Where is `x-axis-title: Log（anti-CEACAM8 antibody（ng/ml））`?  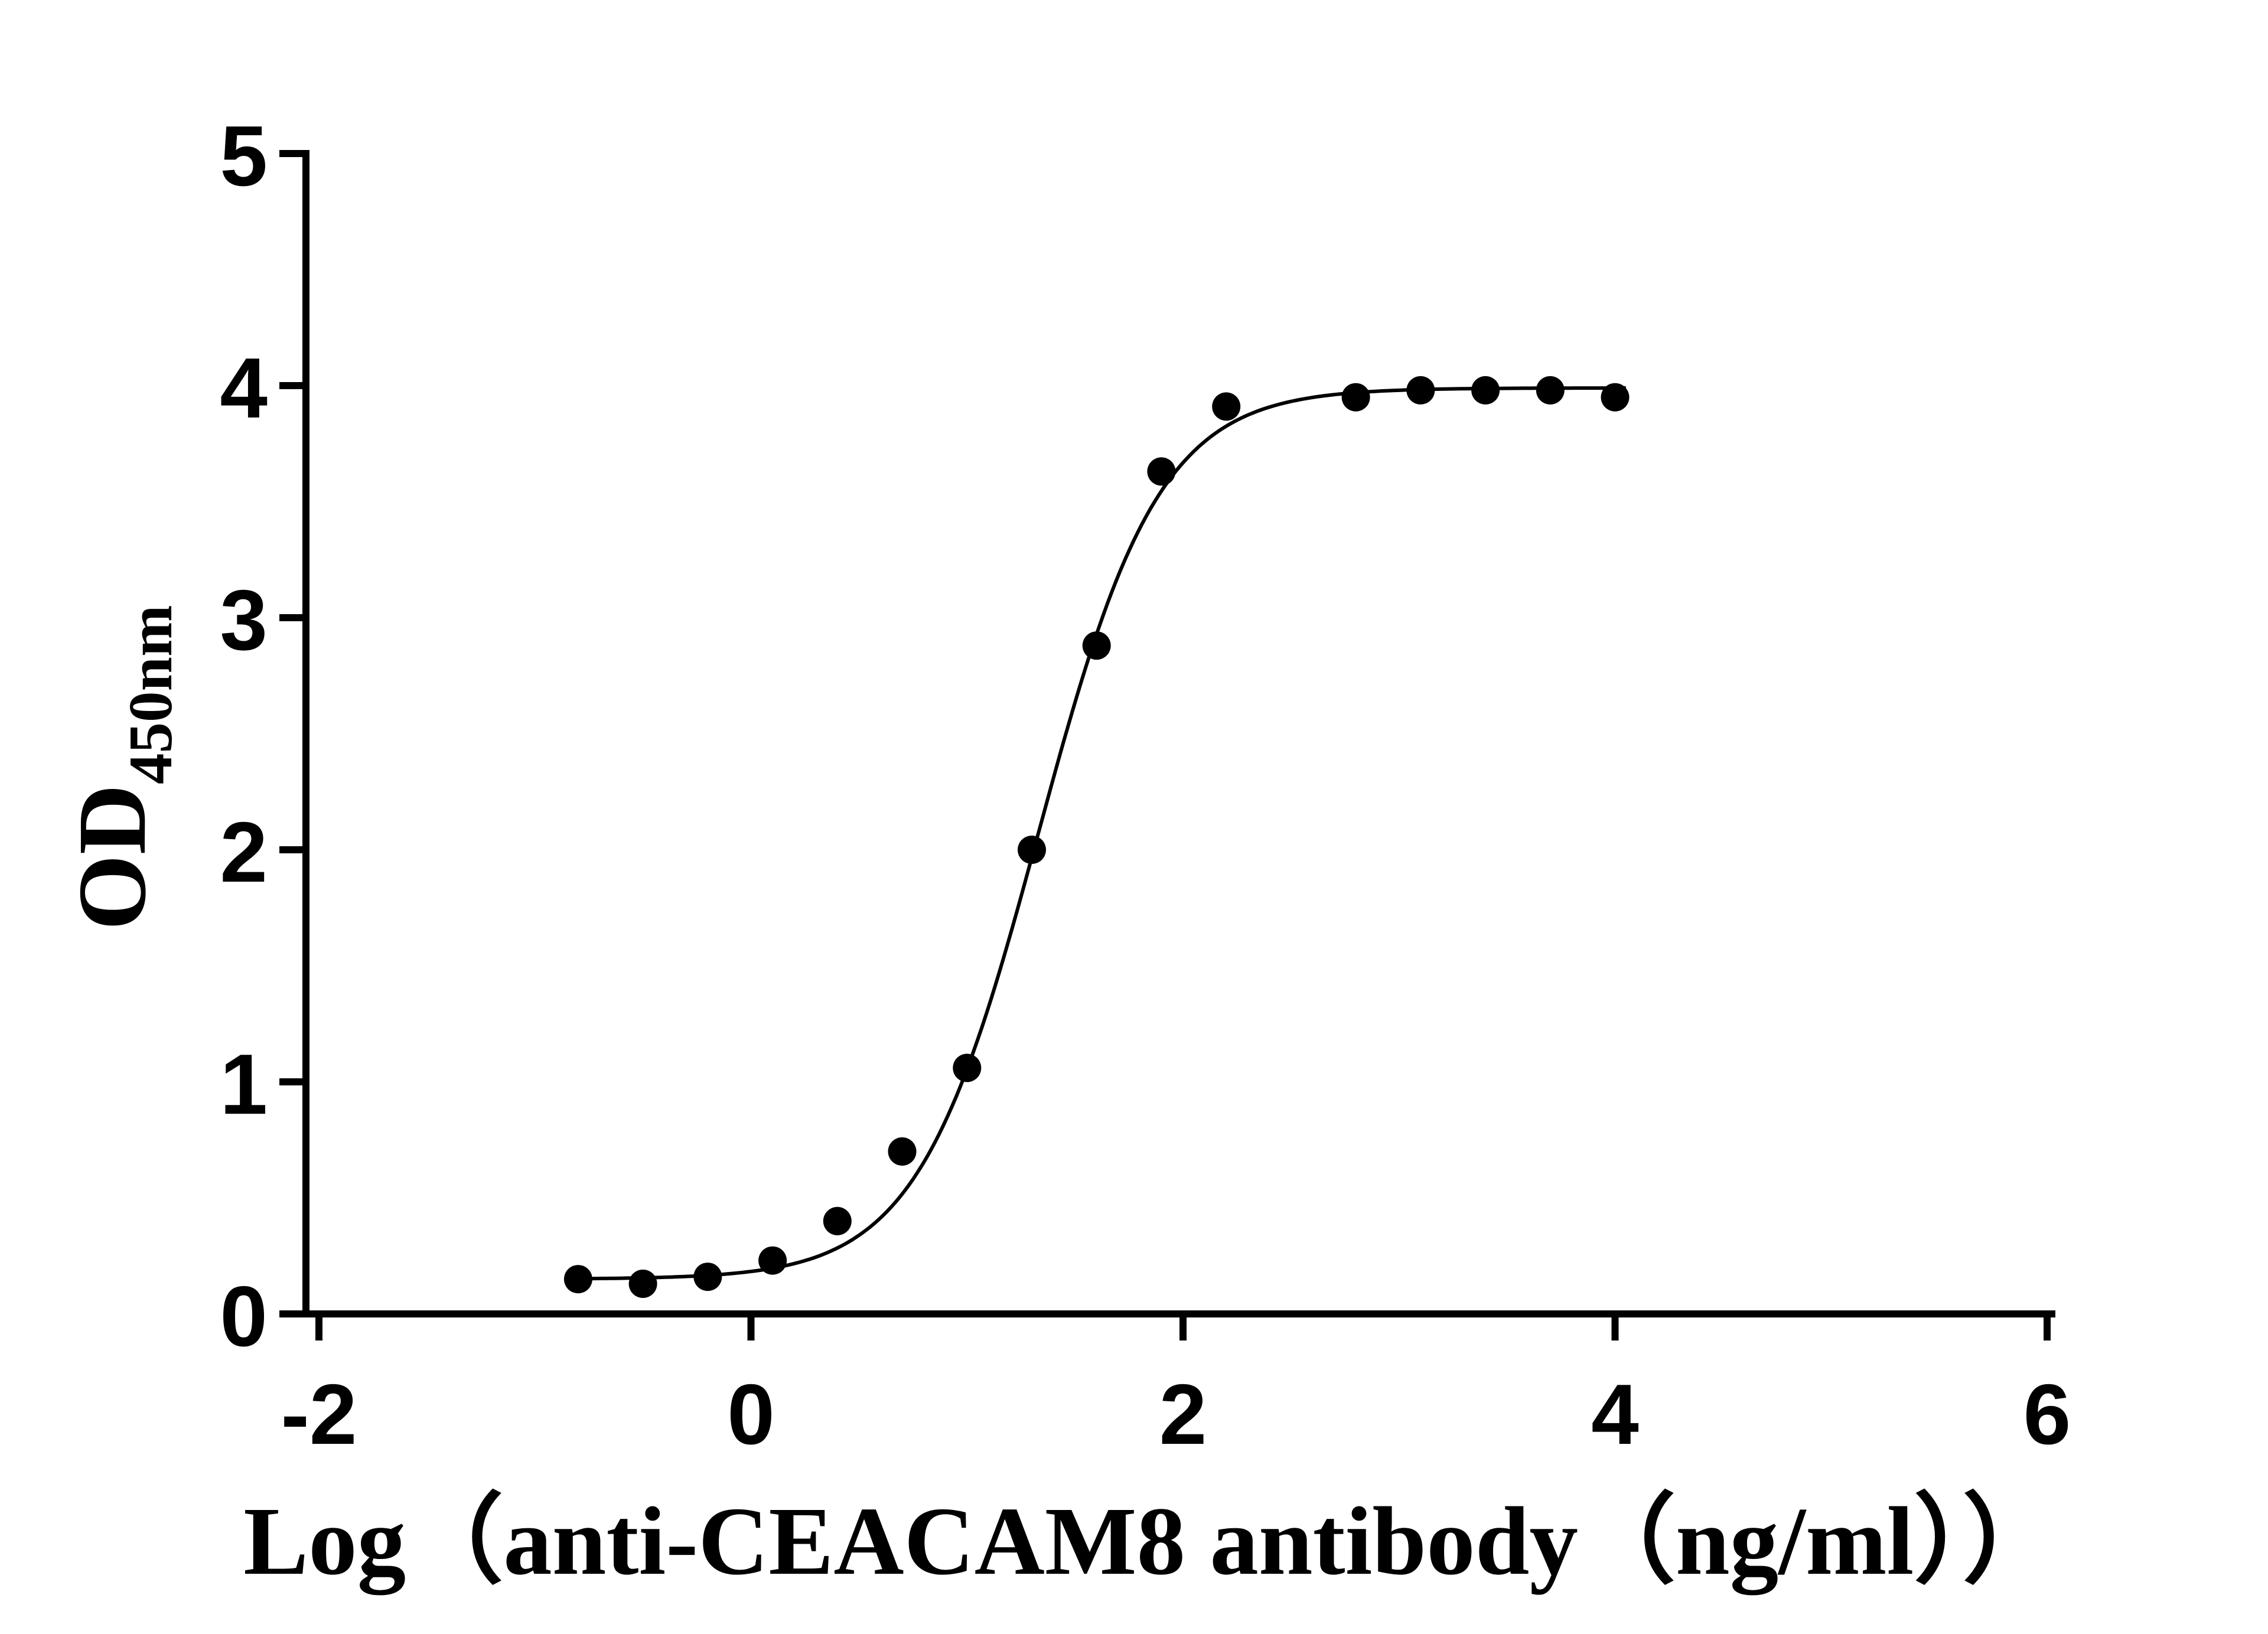
x-axis-title: Log（anti-CEACAM8 antibody（ng/ml）） is located at coordinates (1151, 1541).